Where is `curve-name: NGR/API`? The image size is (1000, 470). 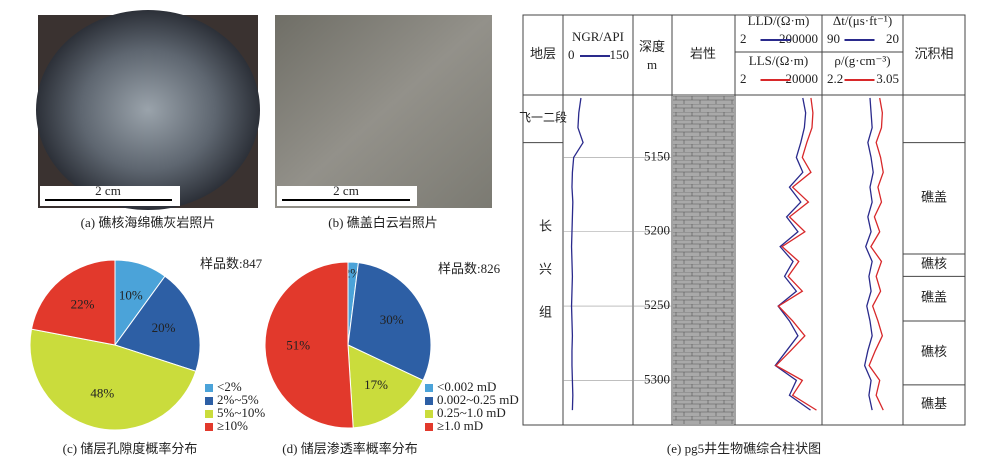
curve-name: NGR/API is located at coordinates (598, 36).